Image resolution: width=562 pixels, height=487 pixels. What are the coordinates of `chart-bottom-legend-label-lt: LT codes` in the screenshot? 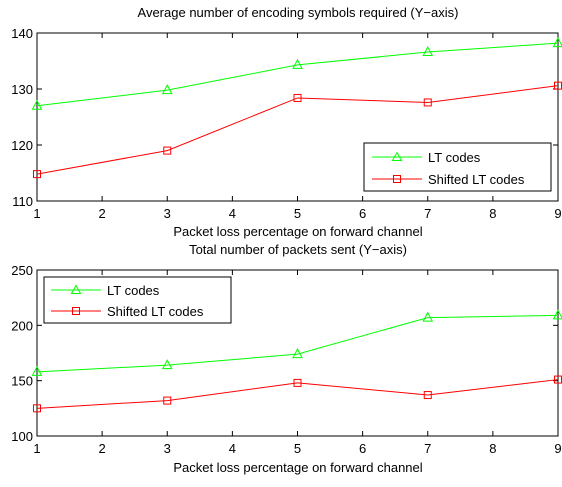 It's located at (133, 290).